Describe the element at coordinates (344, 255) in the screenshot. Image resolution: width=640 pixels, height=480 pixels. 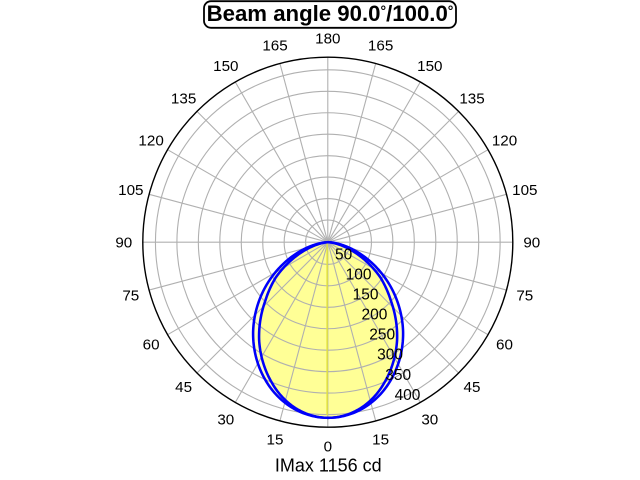
I see `svg-text: 50` at that location.